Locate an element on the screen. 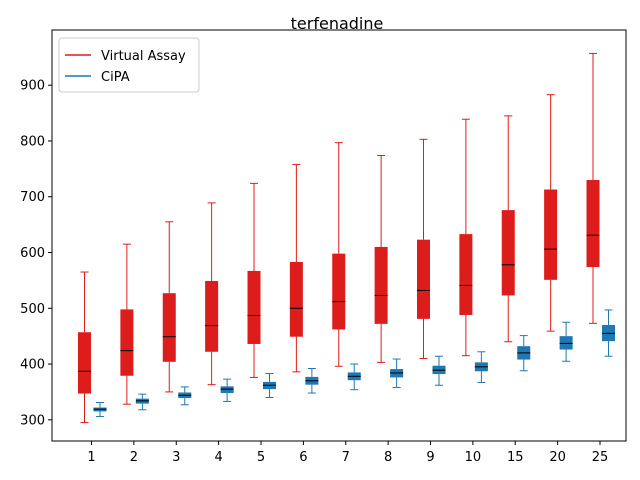  x-tick-label: 5 is located at coordinates (261, 457).